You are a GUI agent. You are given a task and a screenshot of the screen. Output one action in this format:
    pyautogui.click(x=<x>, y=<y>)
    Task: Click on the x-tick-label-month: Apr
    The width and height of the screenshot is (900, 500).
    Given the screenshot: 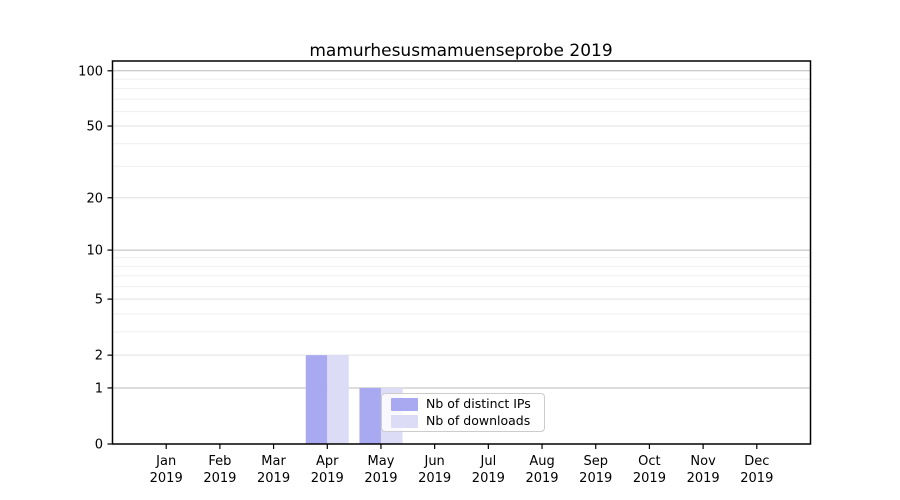 What is the action you would take?
    pyautogui.click(x=327, y=461)
    